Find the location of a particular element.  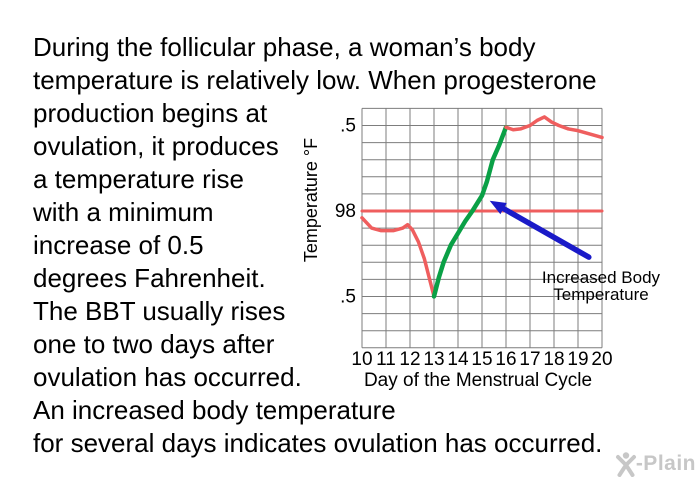

x-tick-label: 14 is located at coordinates (458, 359).